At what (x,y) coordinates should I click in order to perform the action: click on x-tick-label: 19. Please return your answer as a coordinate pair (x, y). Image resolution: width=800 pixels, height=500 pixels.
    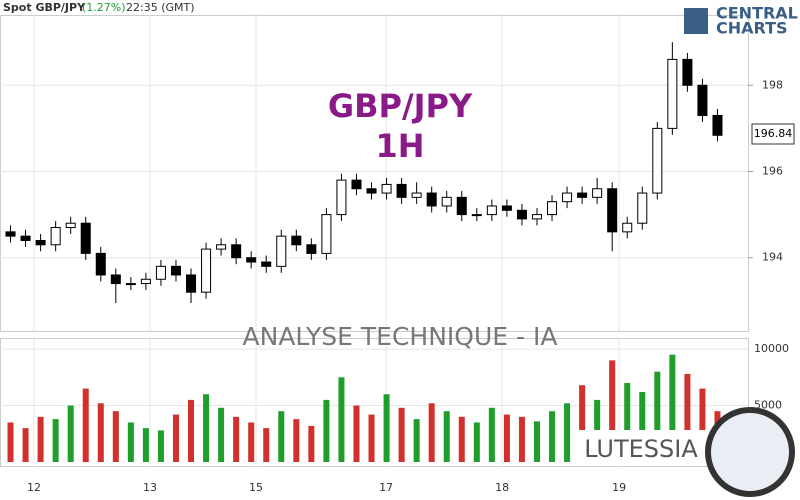
    Looking at the image, I should click on (619, 487).